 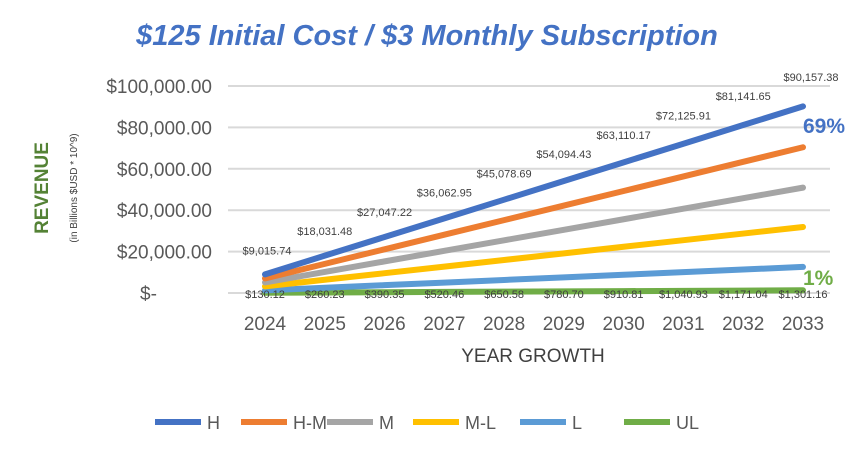 I want to click on data-label: $54,094.43, so click(x=563, y=155).